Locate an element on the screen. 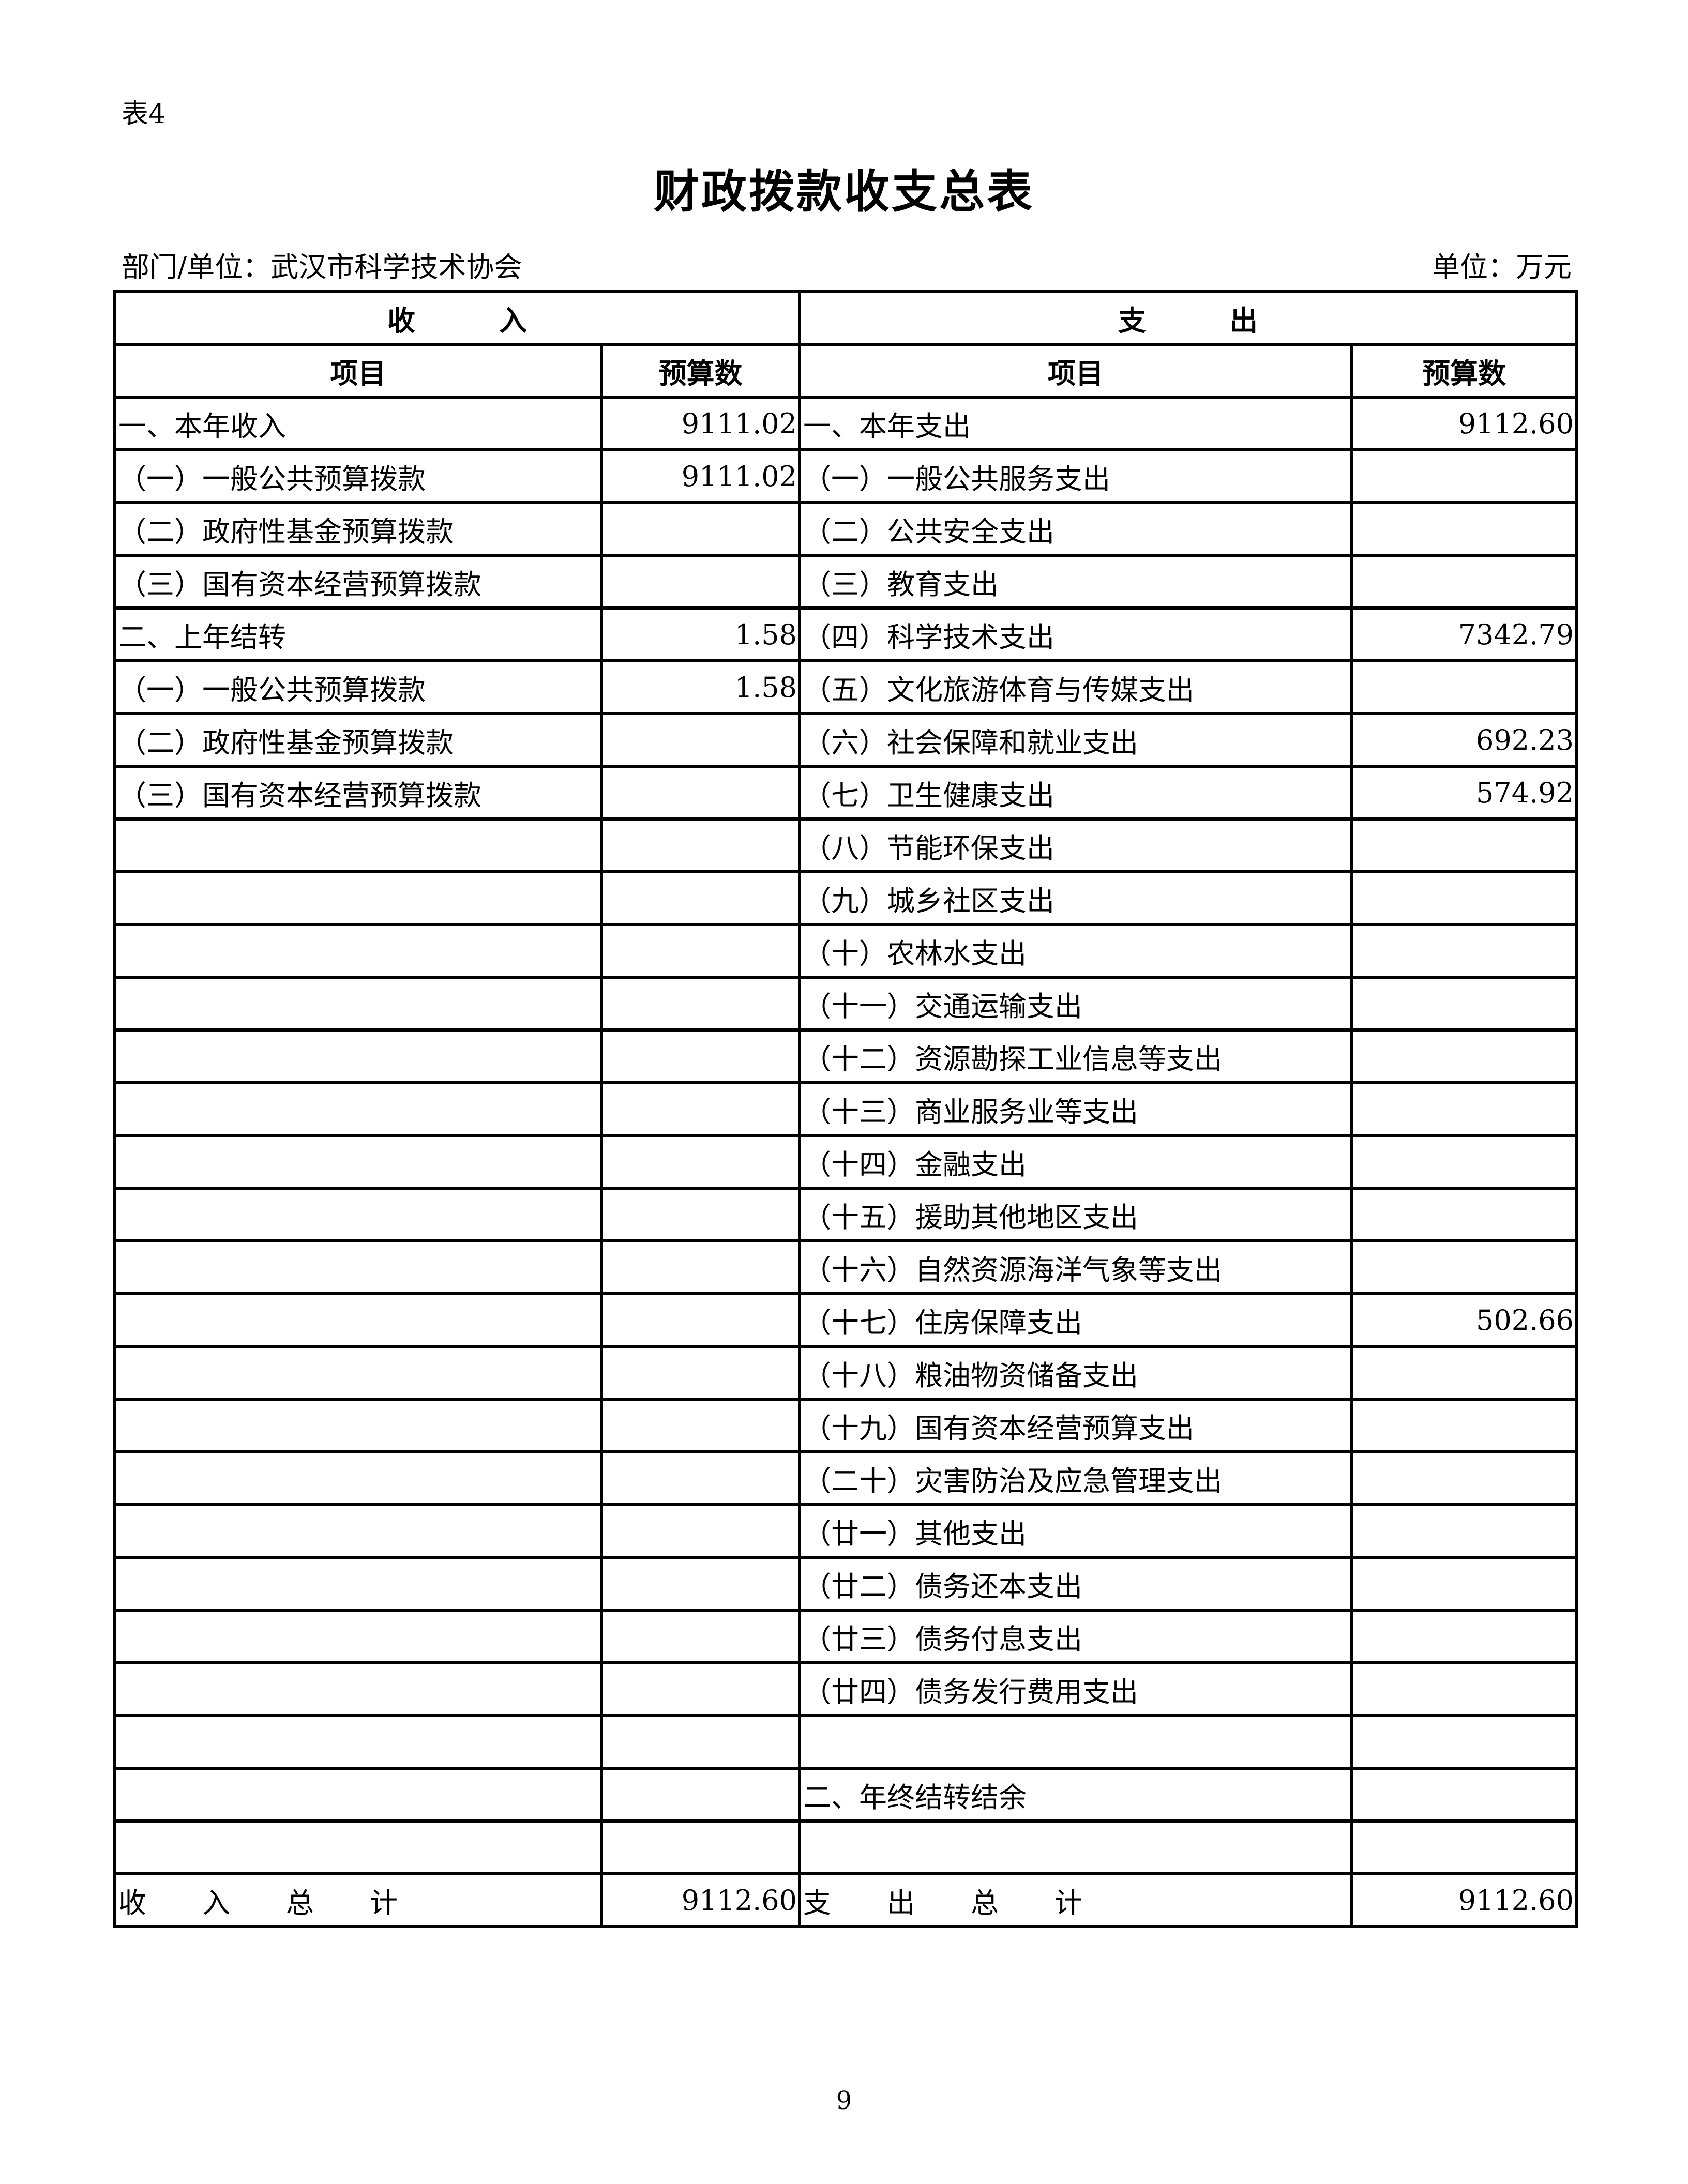  income-total-label: 收 入 总 计 is located at coordinates (358, 1900).